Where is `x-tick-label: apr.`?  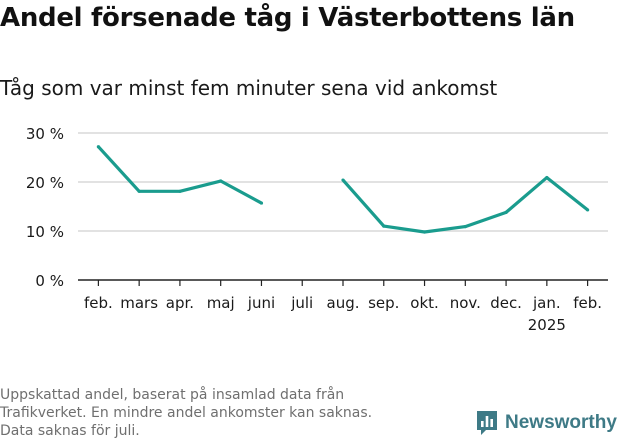
x-tick-label: apr. is located at coordinates (180, 303).